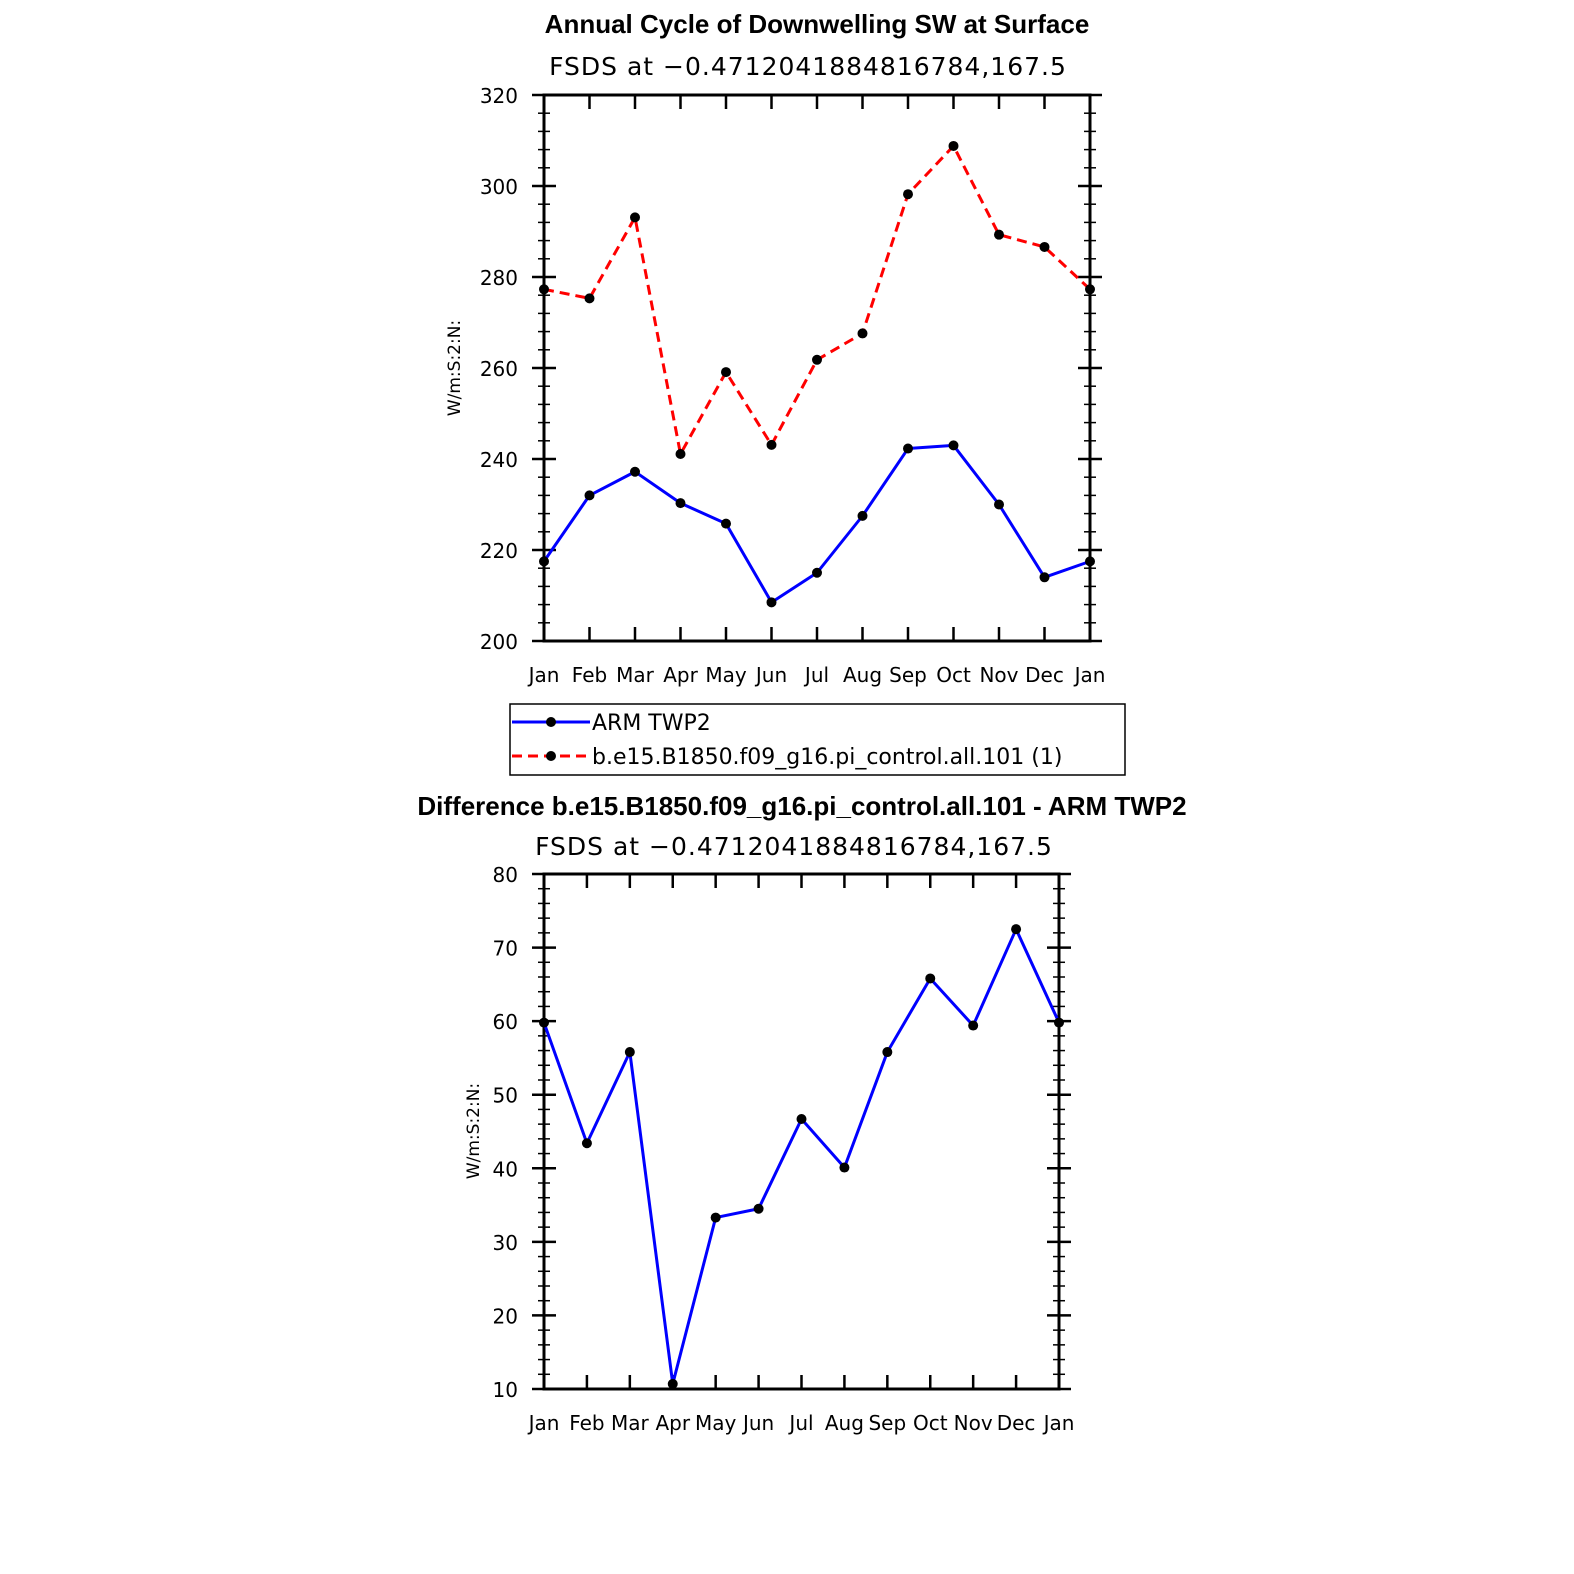 The width and height of the screenshot is (1574, 1574). I want to click on y-tick-label: 50, so click(505, 1096).